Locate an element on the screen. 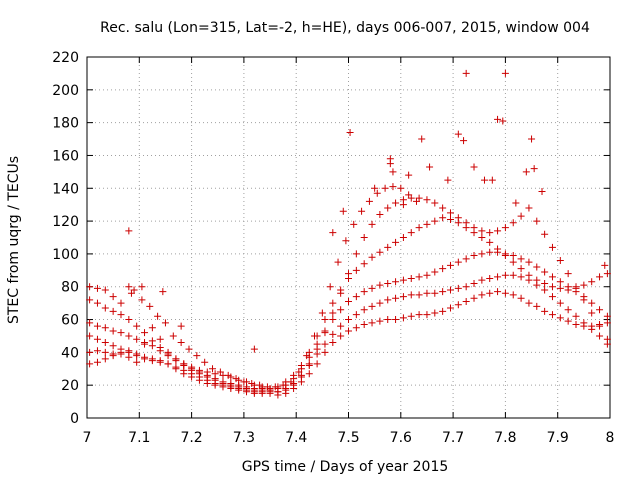 The image size is (640, 484). y-tick-label: 80 is located at coordinates (70, 288).